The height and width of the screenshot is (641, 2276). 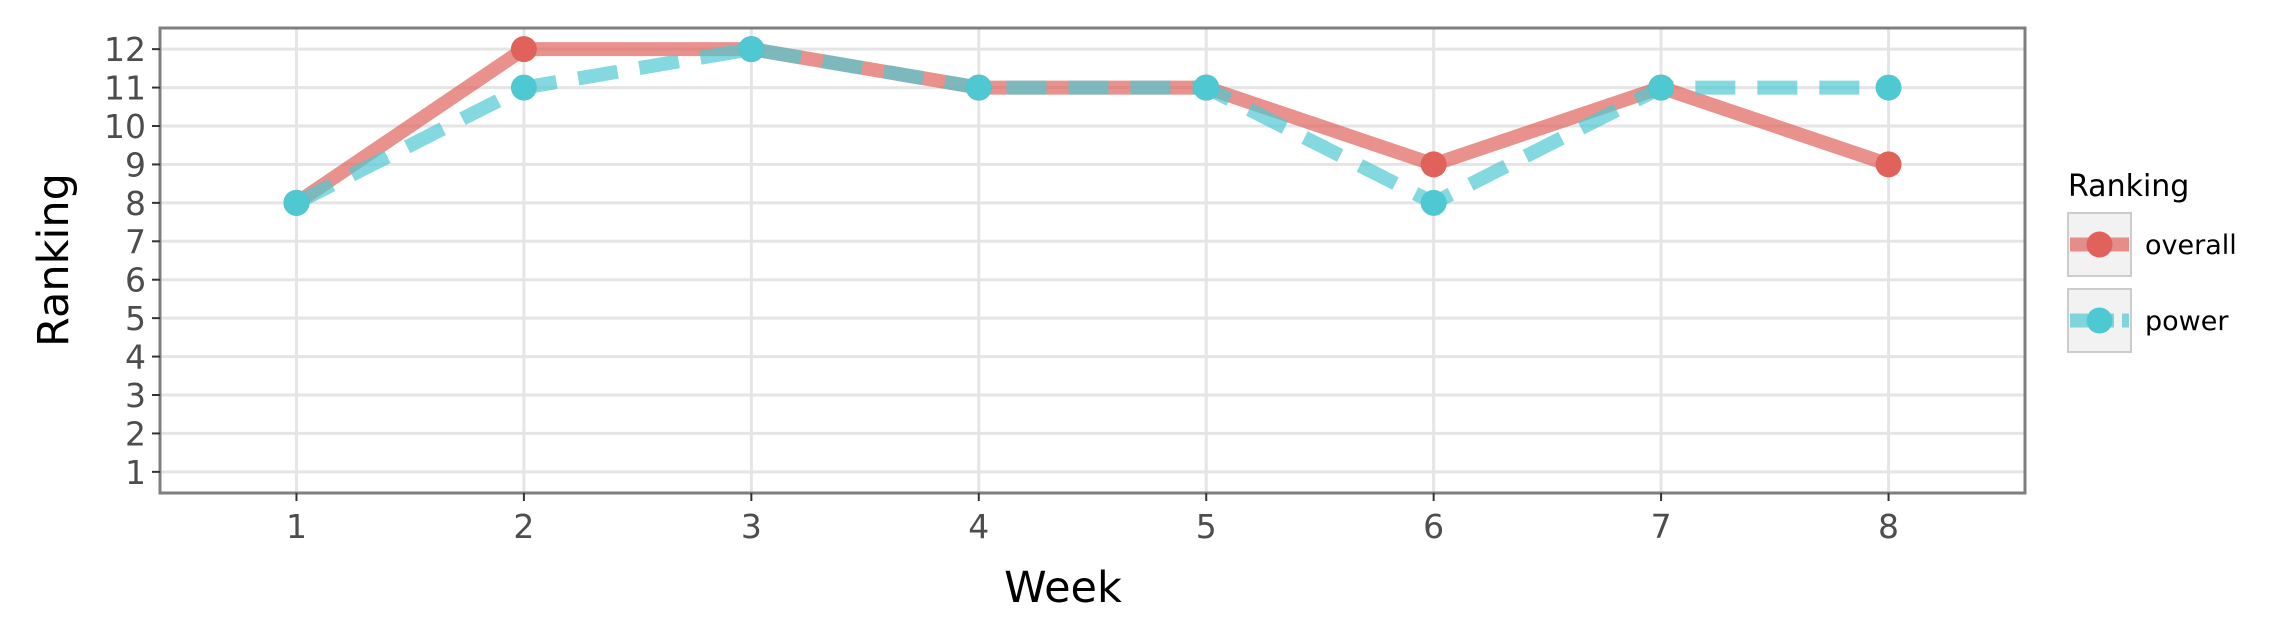 I want to click on y-tick-label: 5, so click(x=135, y=318).